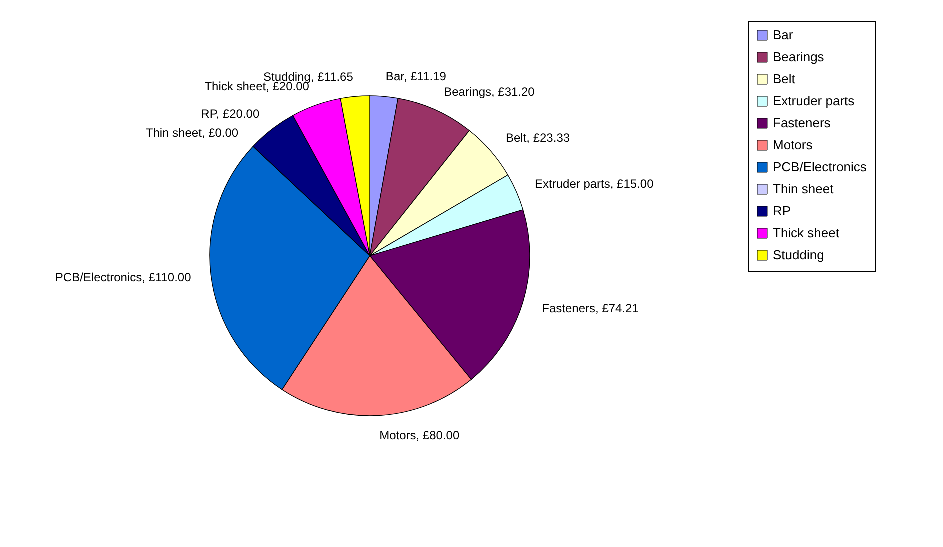  Describe the element at coordinates (802, 123) in the screenshot. I see `legend-label: Fasteners` at that location.